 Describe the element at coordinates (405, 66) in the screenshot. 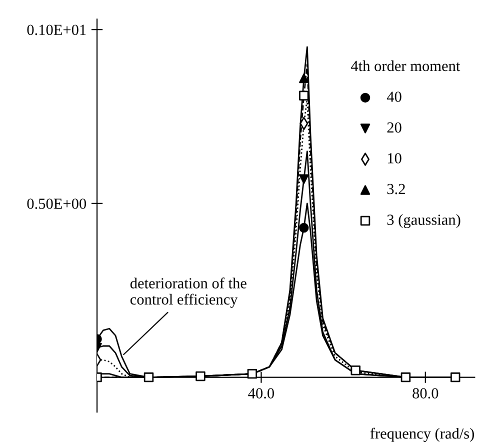

I see `legend-title: 4th order moment` at that location.